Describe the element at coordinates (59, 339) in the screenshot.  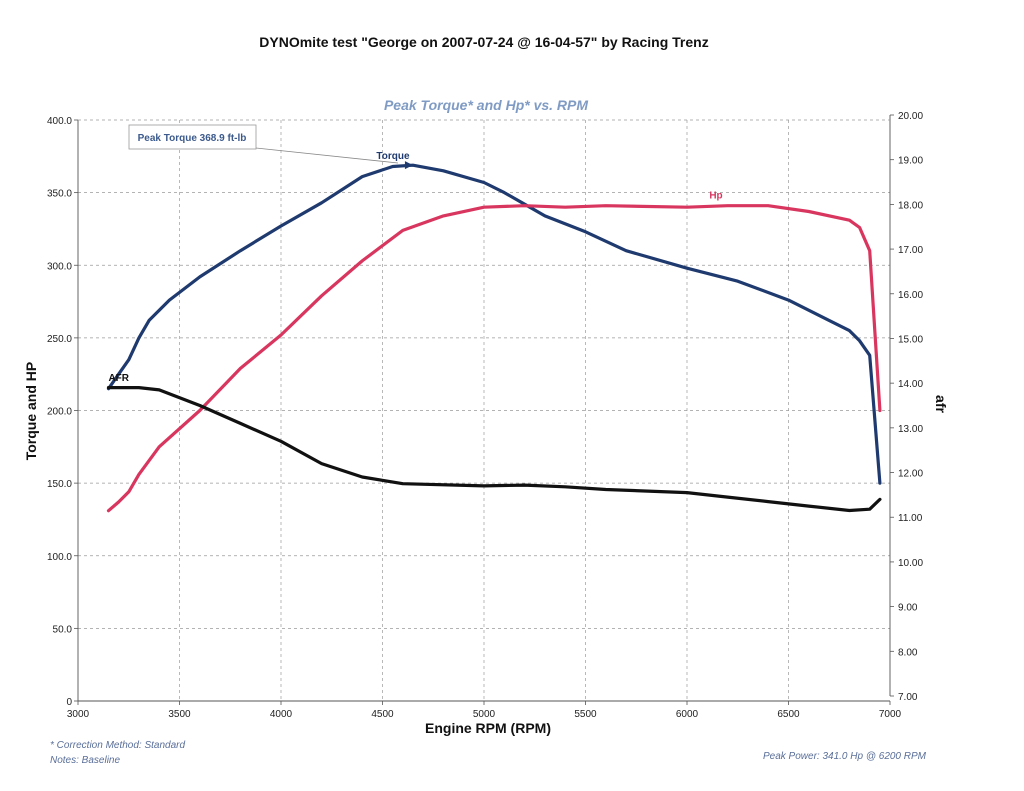
I see `y-tick-label: 250.0` at that location.